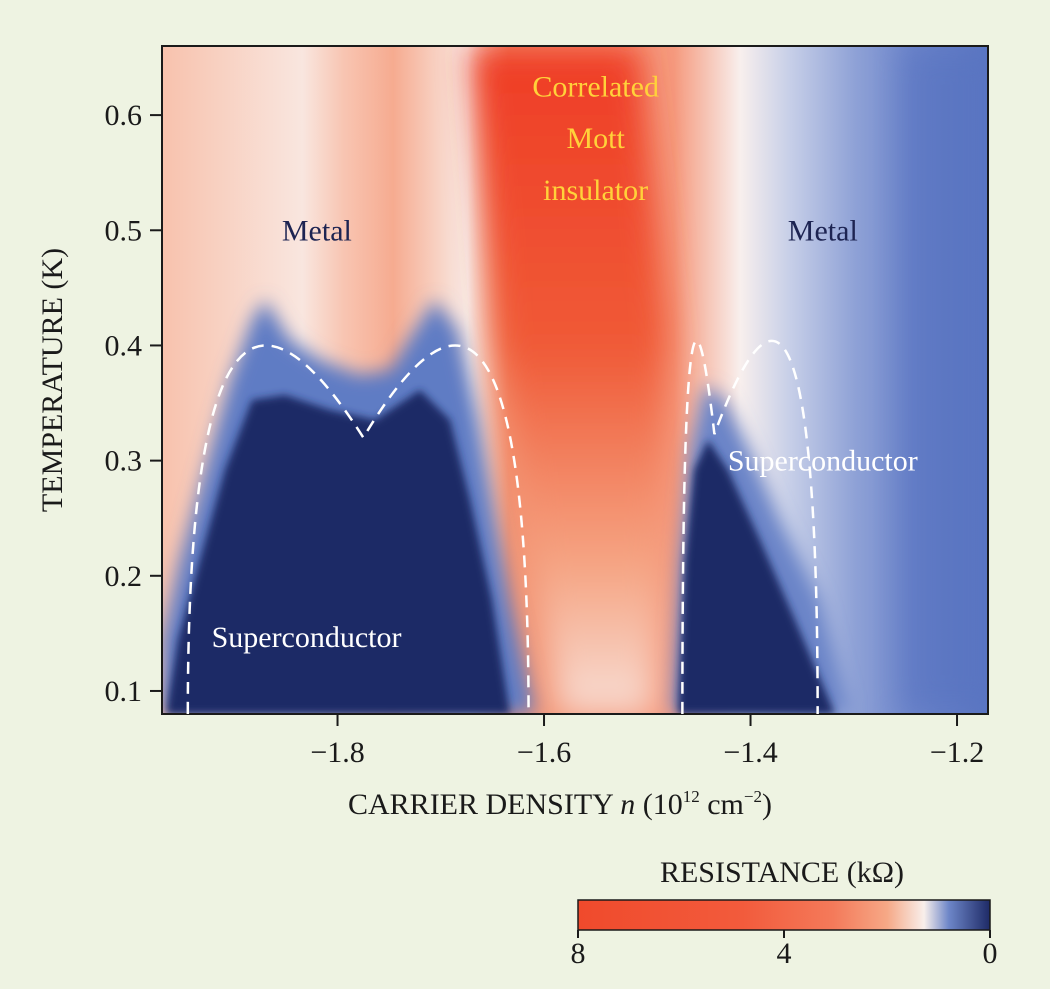 This screenshot has width=1050, height=989. Describe the element at coordinates (124, 230) in the screenshot. I see `y-tick-label: 0.5` at that location.